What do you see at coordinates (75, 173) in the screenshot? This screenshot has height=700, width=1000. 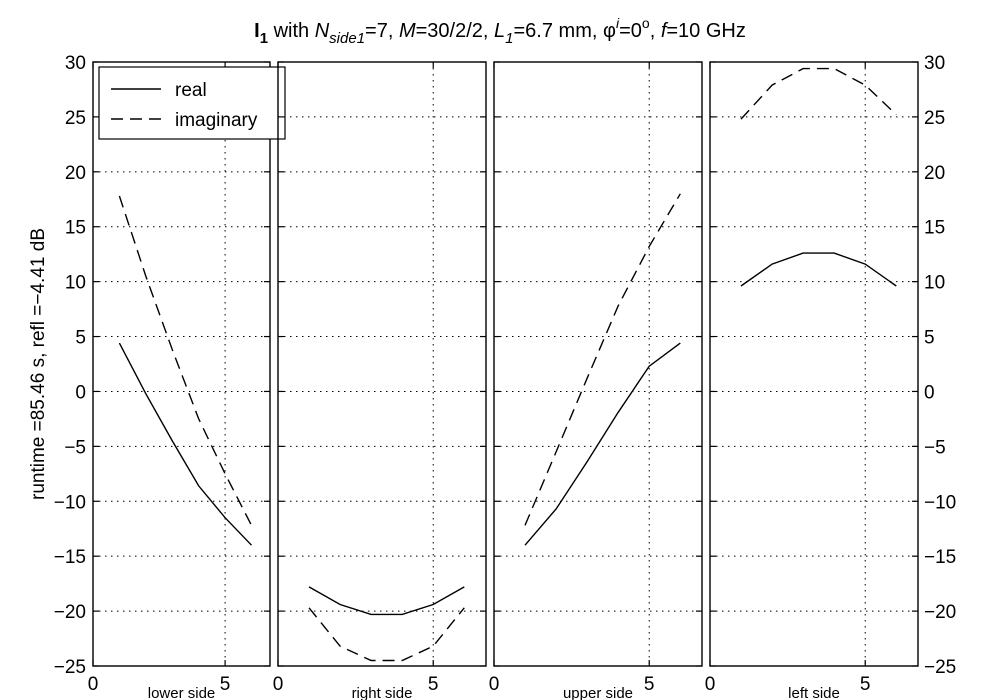 I see `y-tick-label-left: 20` at bounding box center [75, 173].